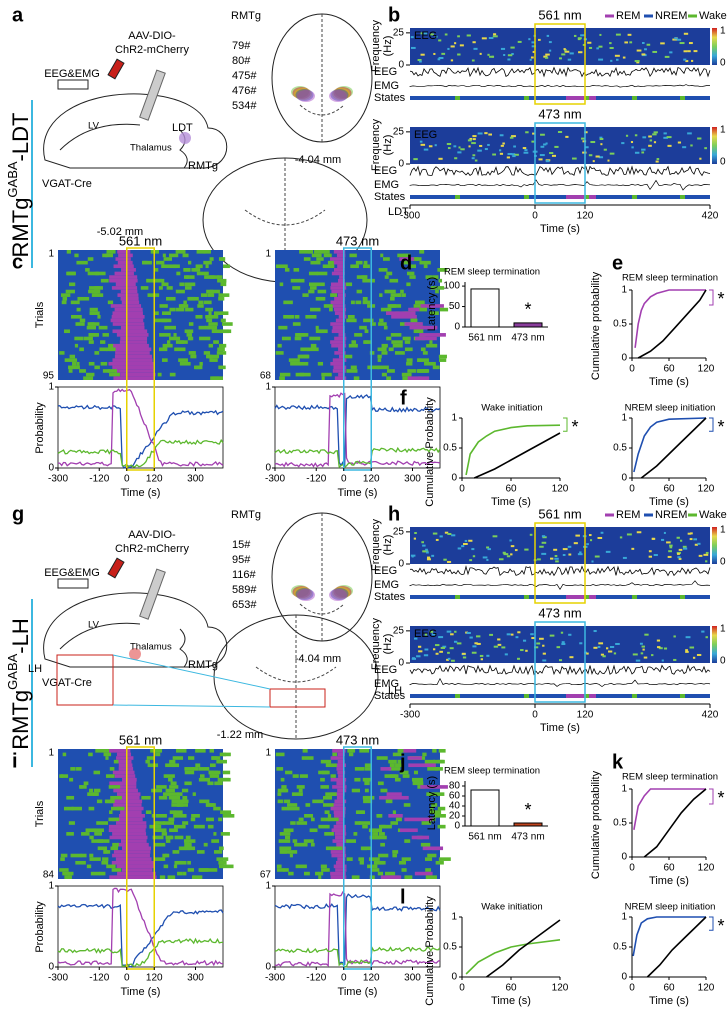  Describe the element at coordinates (35, 669) in the screenshot. I see `anatomy-label: LH` at that location.